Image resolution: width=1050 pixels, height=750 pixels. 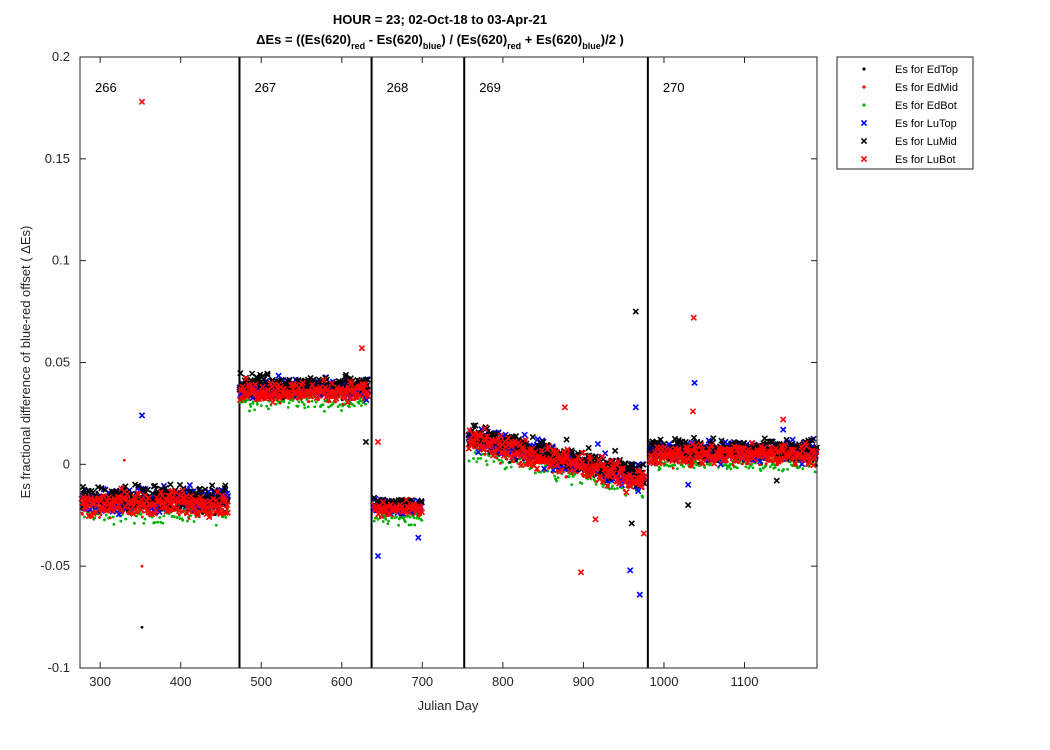 What do you see at coordinates (551, 39) in the screenshot?
I see `title-part: + Es(620)` at bounding box center [551, 39].